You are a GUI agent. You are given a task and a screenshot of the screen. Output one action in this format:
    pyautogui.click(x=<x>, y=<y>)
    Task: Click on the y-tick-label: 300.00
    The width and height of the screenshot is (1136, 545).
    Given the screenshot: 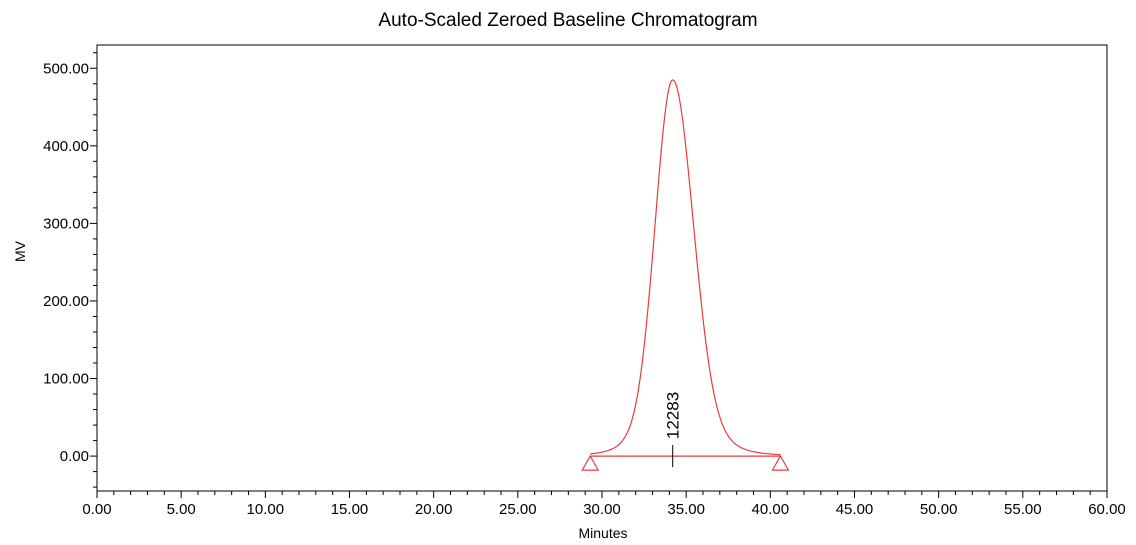 What is the action you would take?
    pyautogui.click(x=66, y=223)
    